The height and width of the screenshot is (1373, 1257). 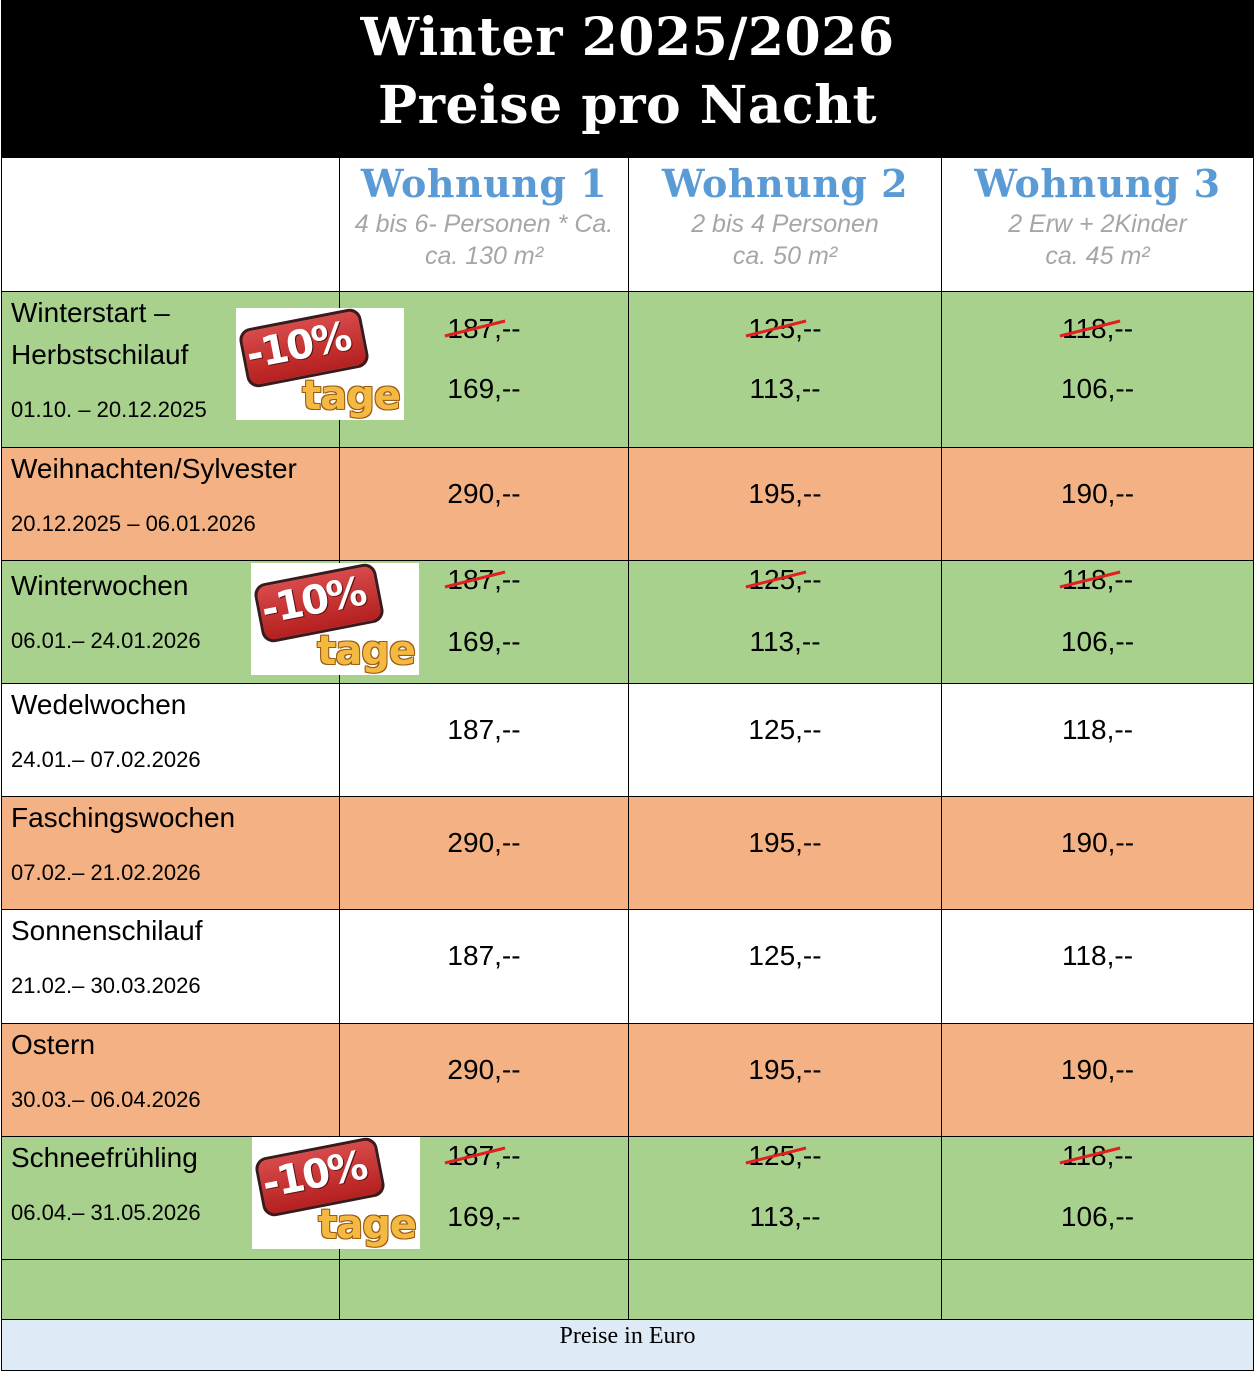 What do you see at coordinates (53, 1044) in the screenshot?
I see `season-name: Ostern` at bounding box center [53, 1044].